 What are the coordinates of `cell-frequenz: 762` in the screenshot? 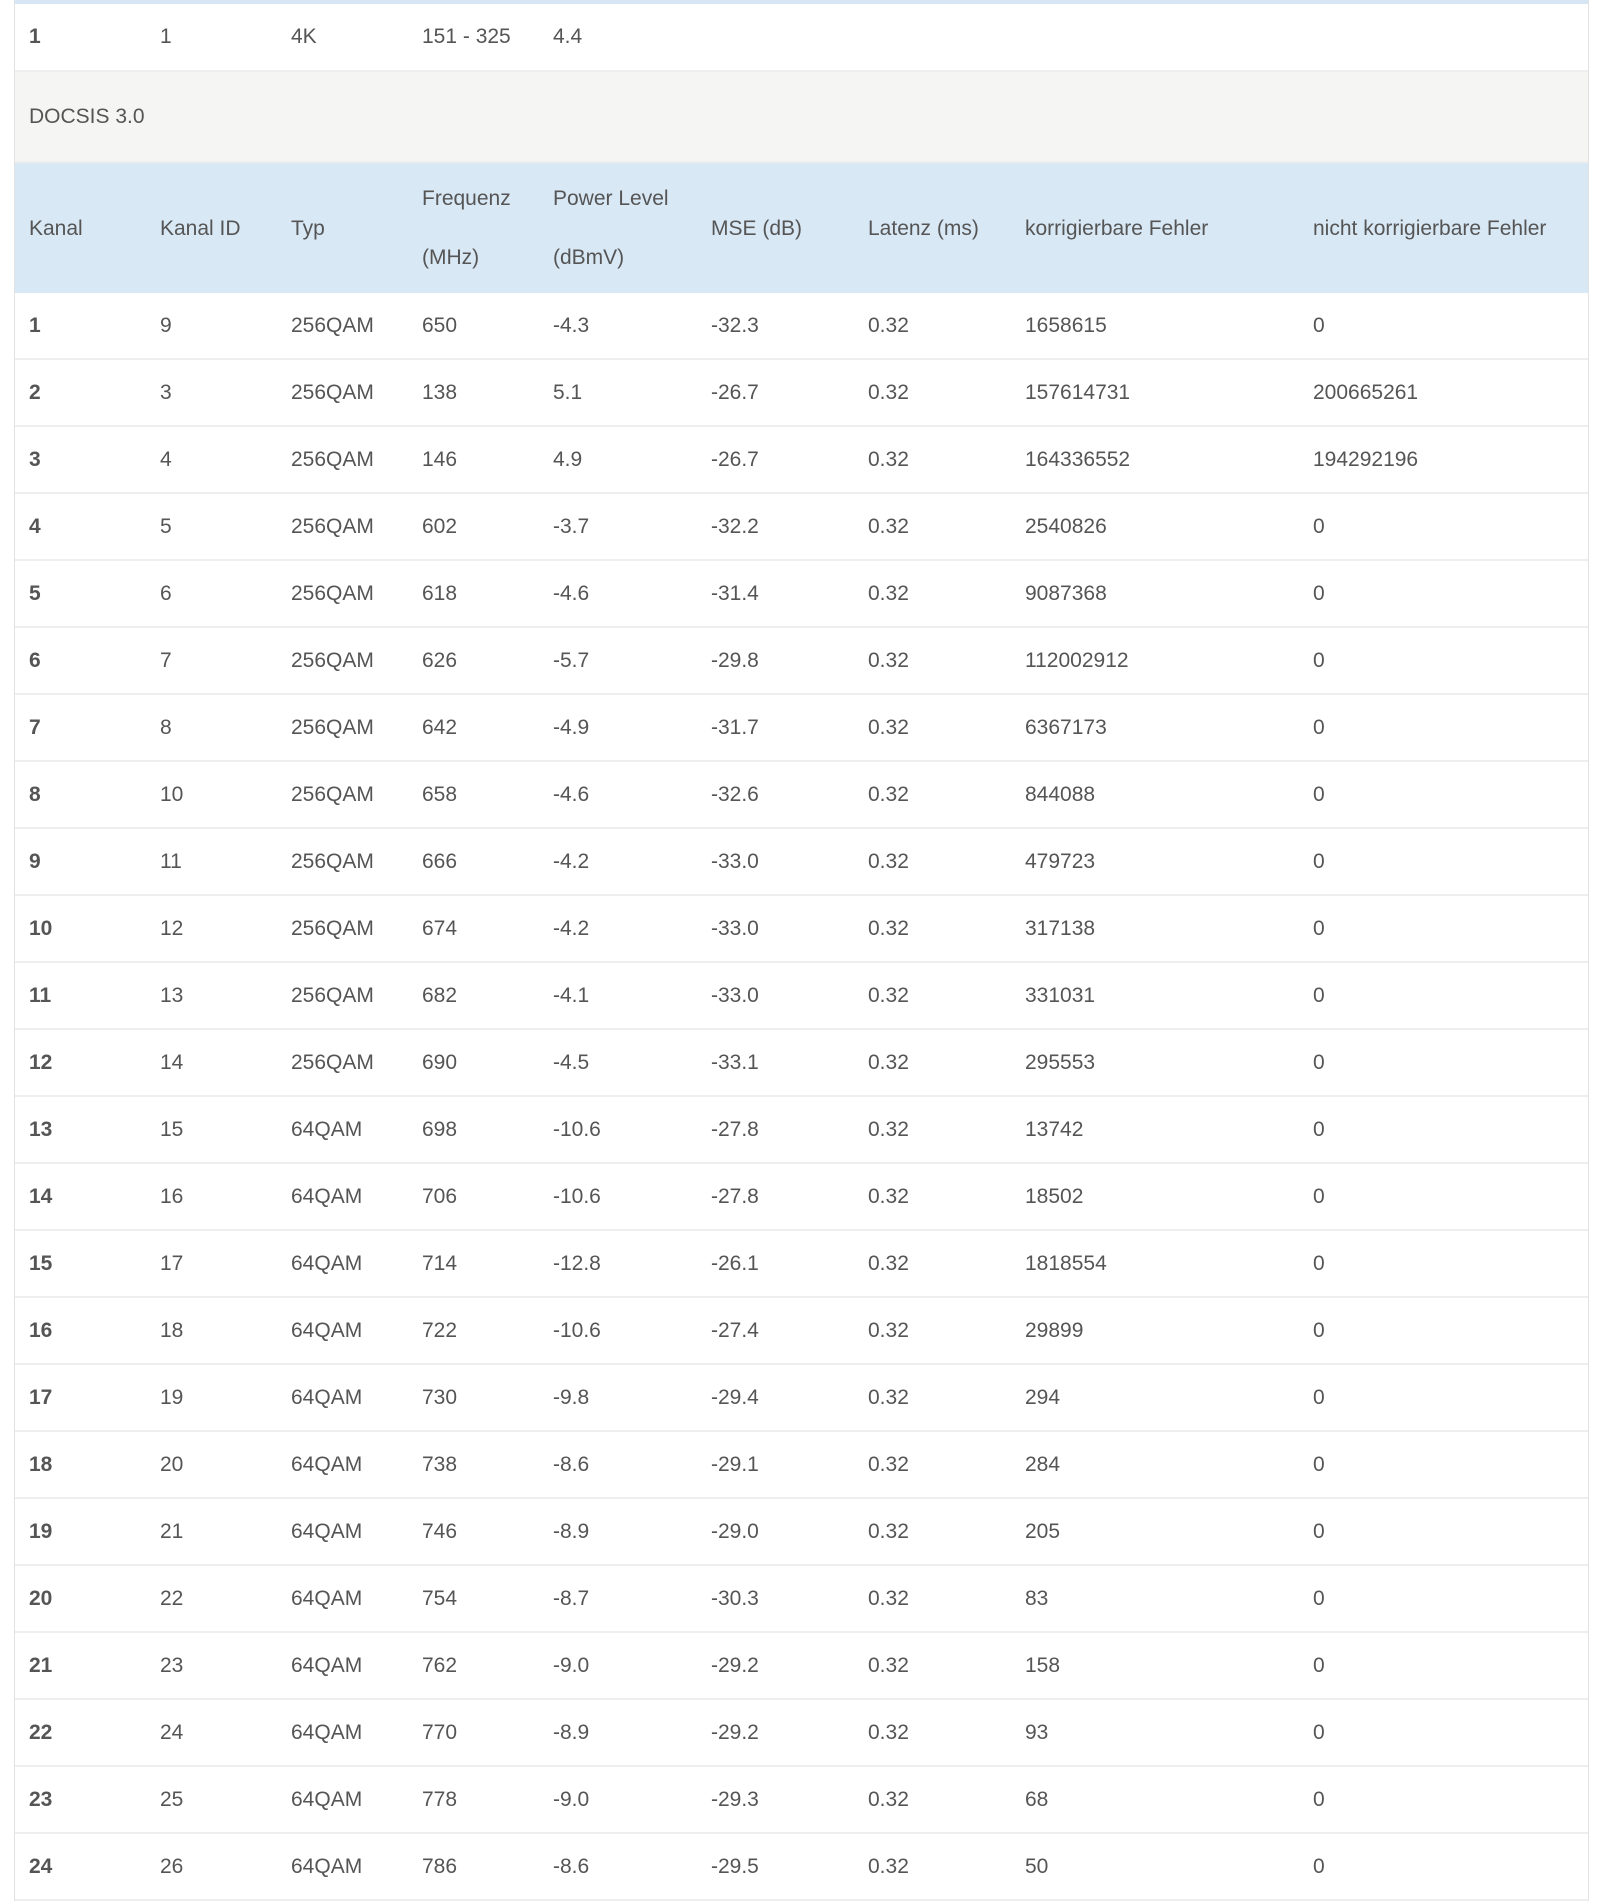 It's located at (473, 1666).